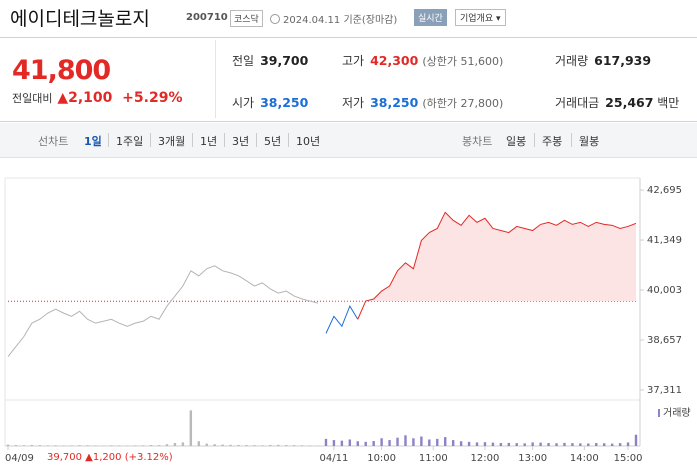  What do you see at coordinates (334, 458) in the screenshot?
I see `x-tick-label: 04/11` at bounding box center [334, 458].